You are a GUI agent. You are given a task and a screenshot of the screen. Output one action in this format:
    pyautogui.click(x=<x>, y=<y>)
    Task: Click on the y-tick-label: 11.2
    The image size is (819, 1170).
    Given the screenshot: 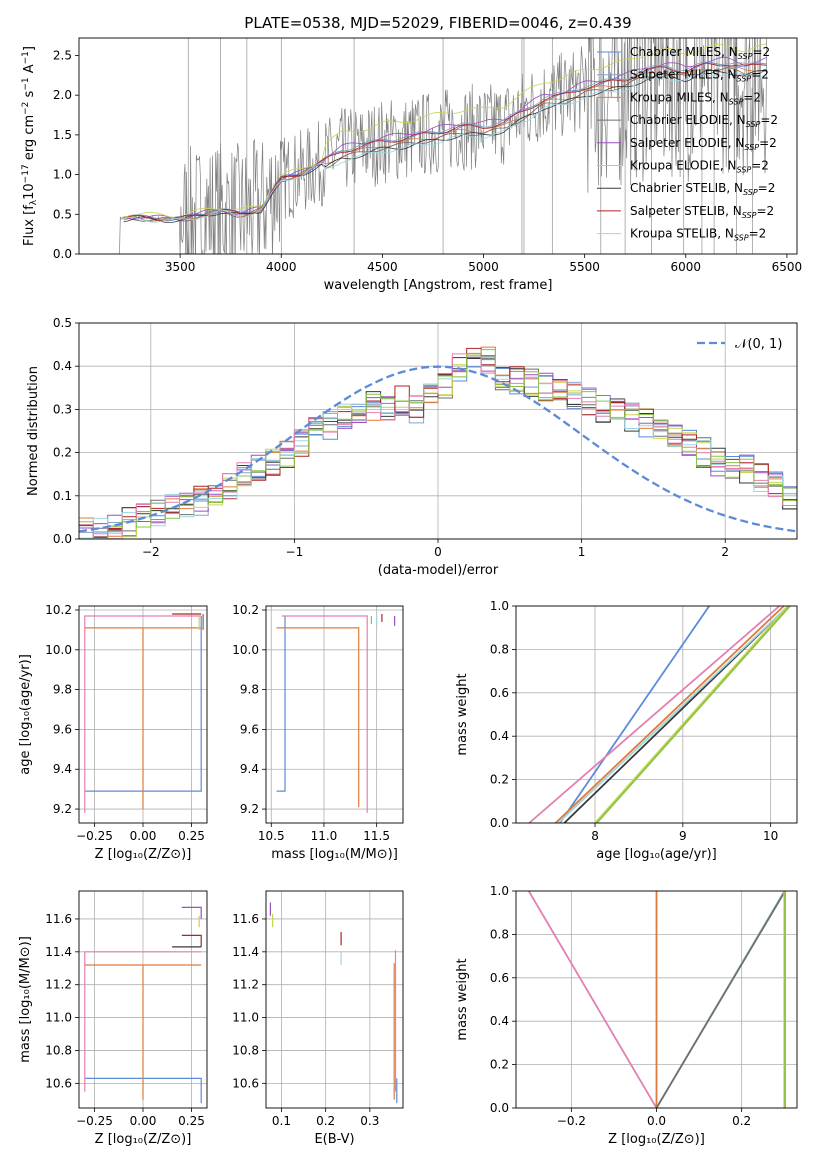 What is the action you would take?
    pyautogui.click(x=245, y=985)
    